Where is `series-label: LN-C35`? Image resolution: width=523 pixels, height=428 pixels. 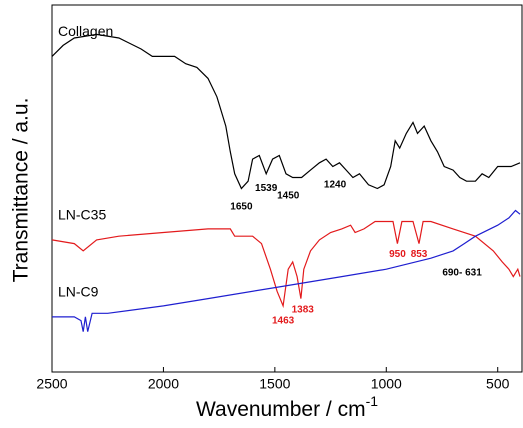 series-label: LN-C35 is located at coordinates (82, 215).